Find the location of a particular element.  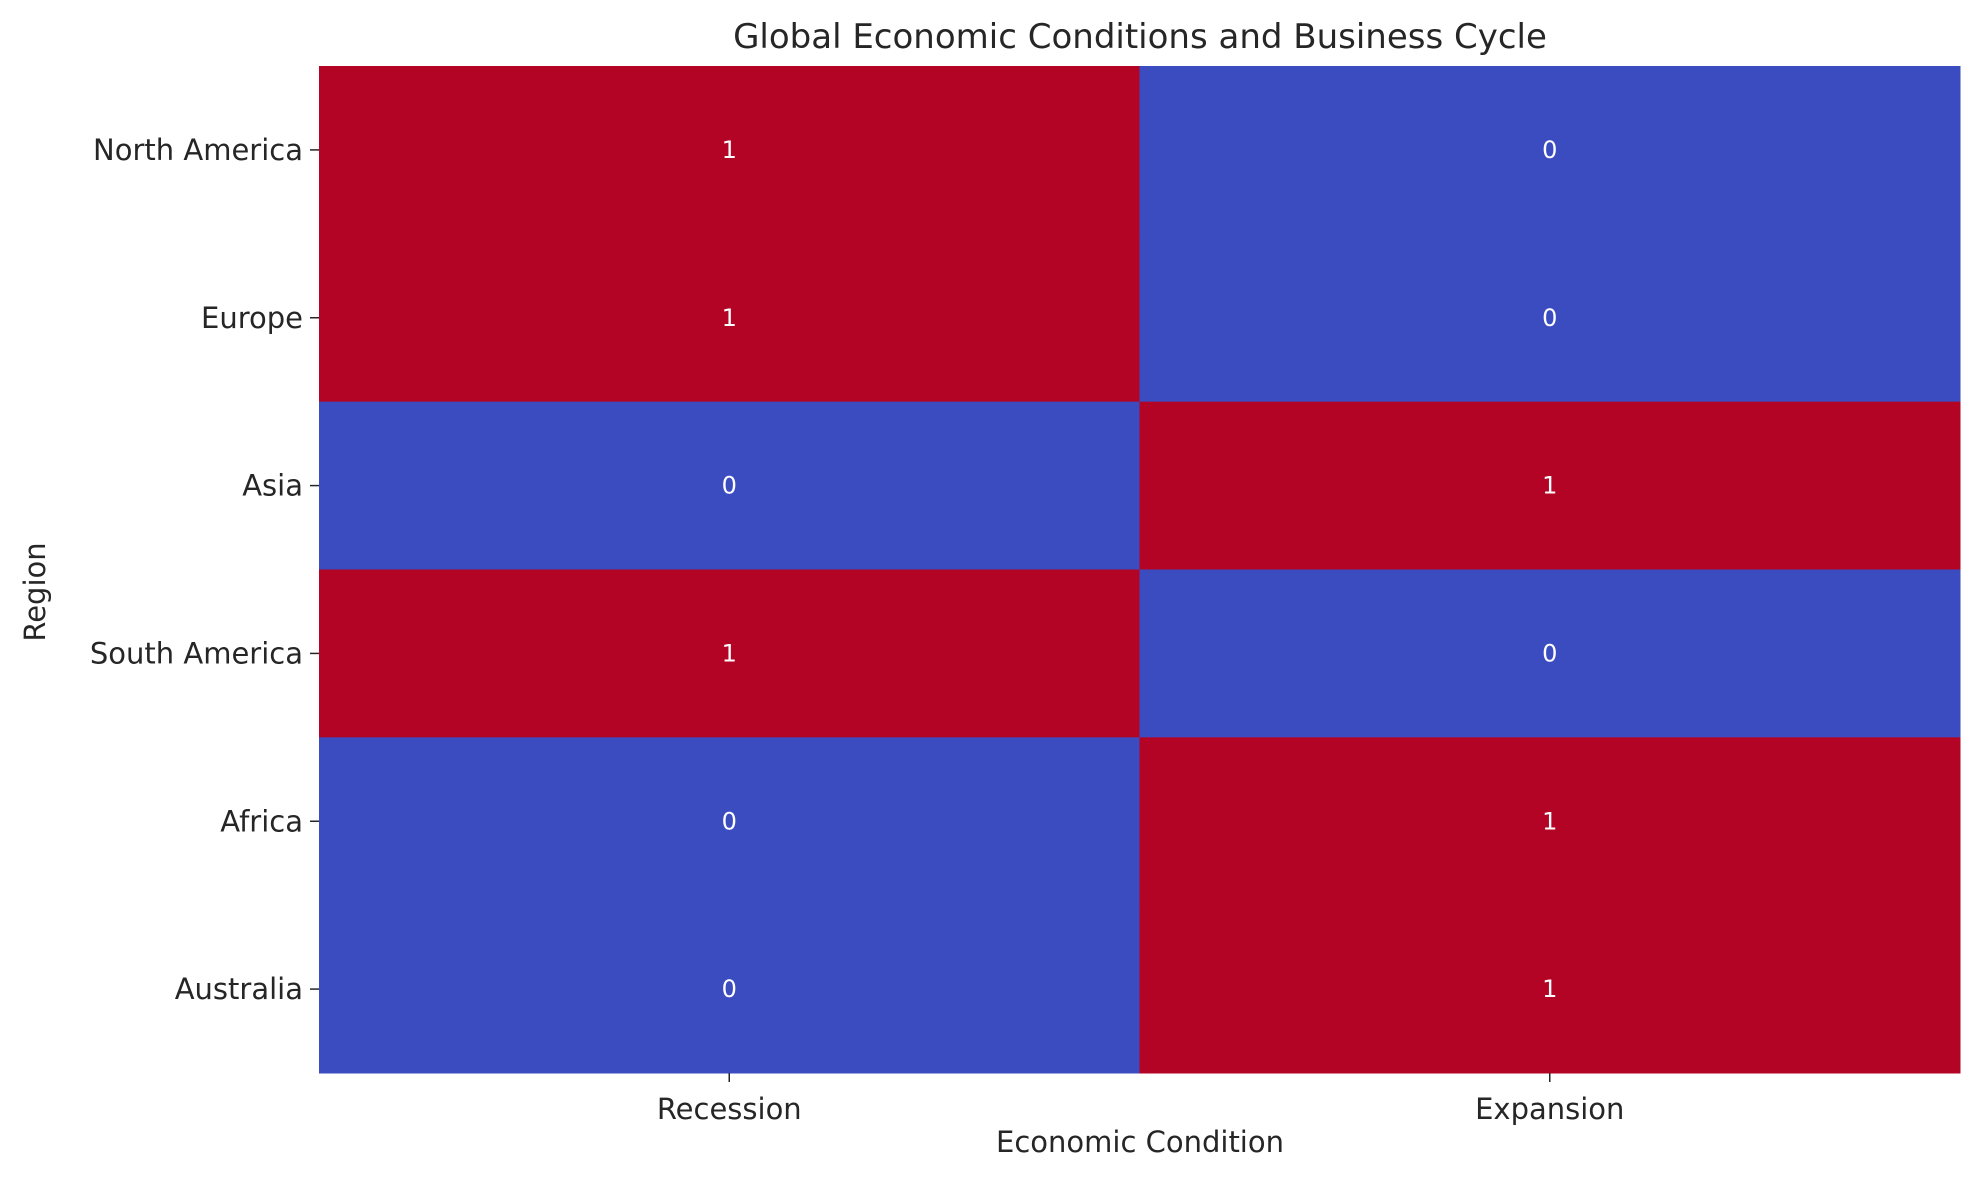

y-axis-label: Region is located at coordinates (35, 591).